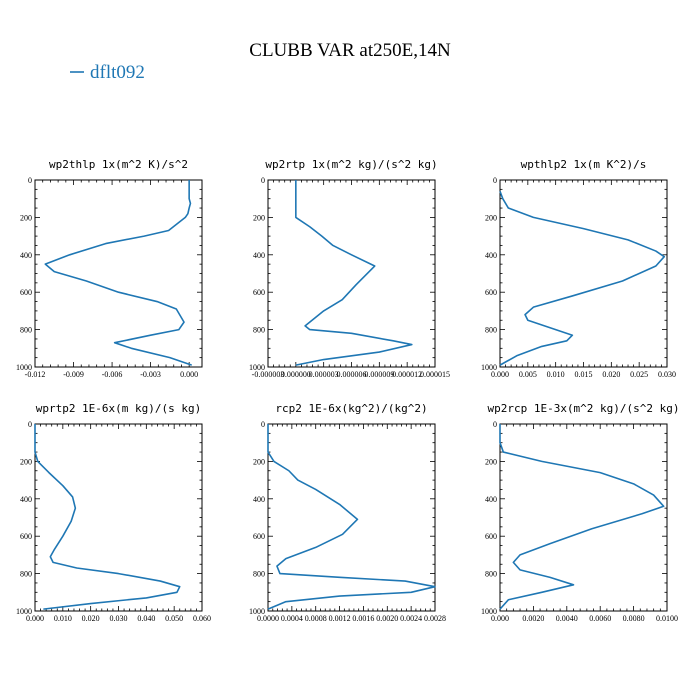 This screenshot has width=700, height=700. I want to click on x-tick-label: 0.000000, so click(296, 374).